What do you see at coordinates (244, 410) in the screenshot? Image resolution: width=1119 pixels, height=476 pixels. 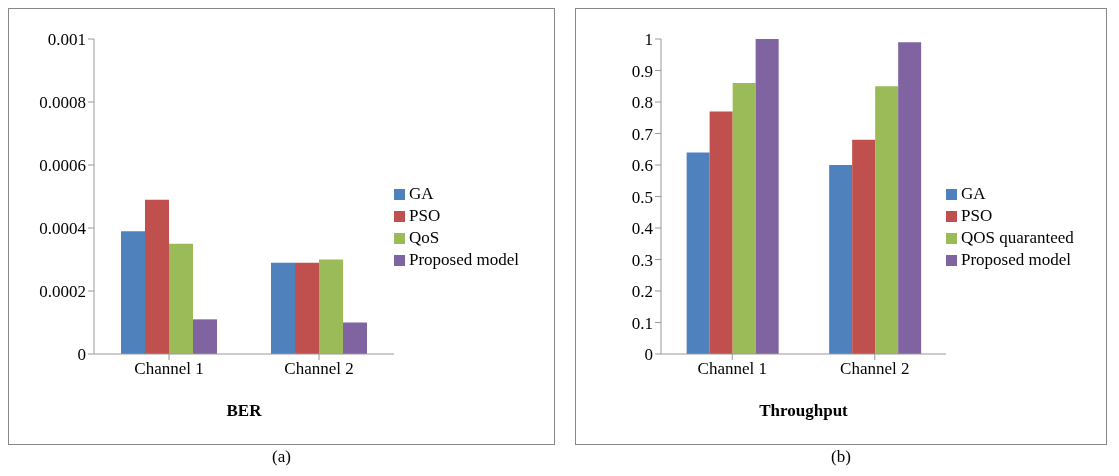 I see `x-axis-title: BER` at bounding box center [244, 410].